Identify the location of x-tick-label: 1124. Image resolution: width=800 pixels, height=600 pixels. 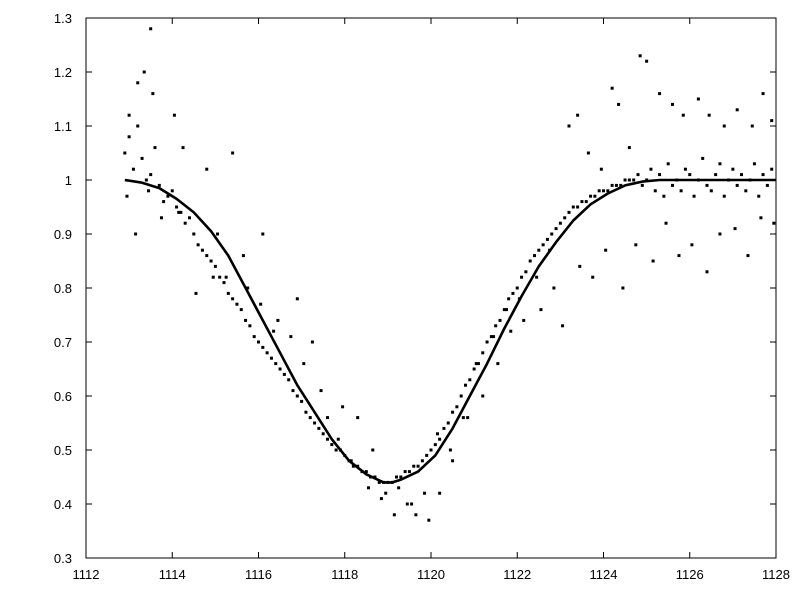
(604, 574).